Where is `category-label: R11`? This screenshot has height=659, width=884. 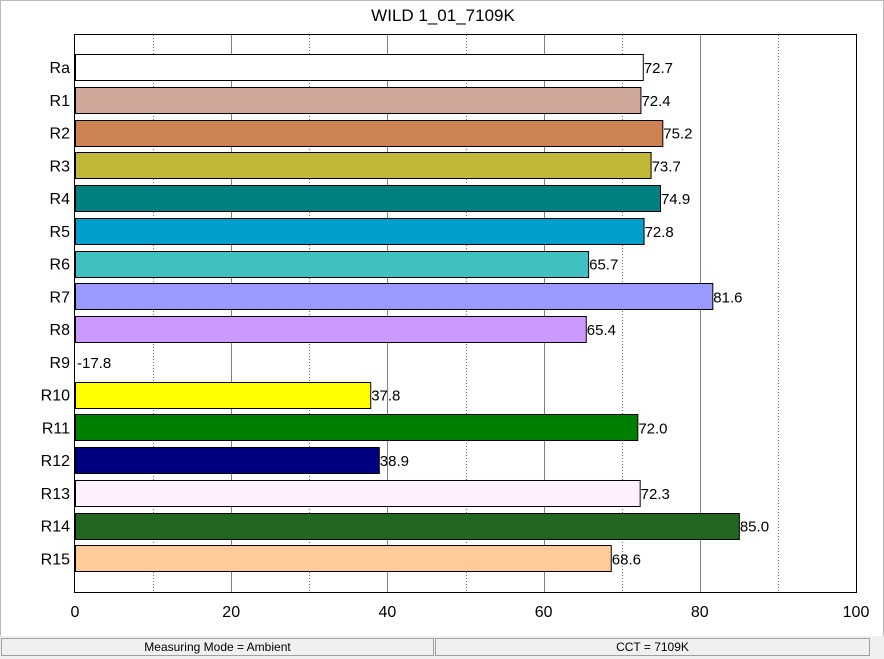 category-label: R11 is located at coordinates (56, 428).